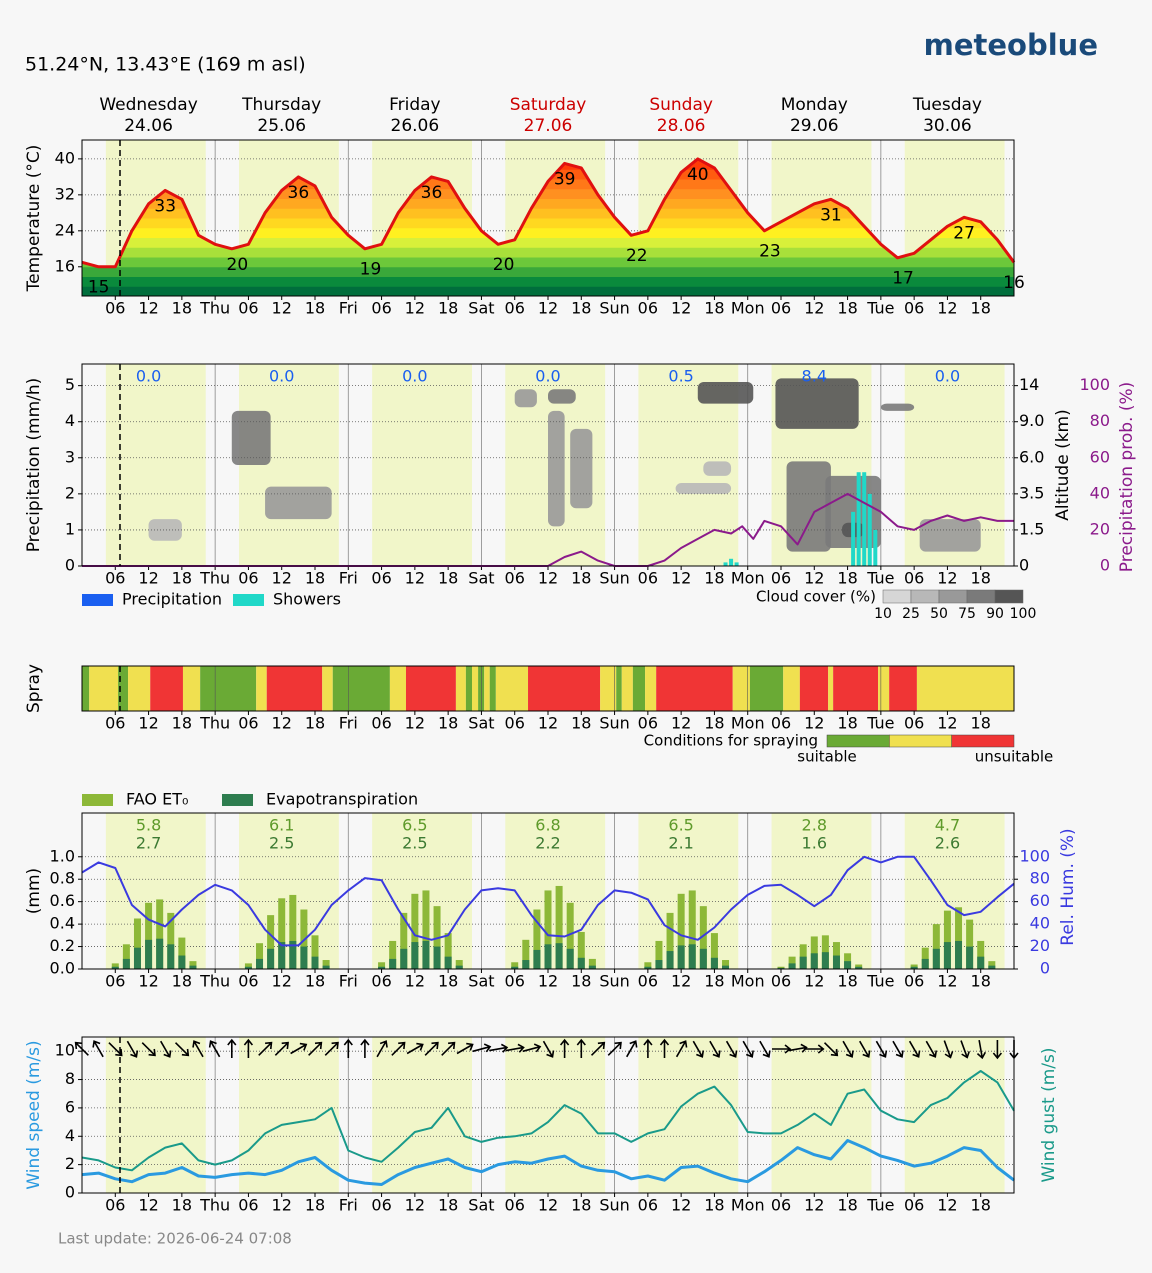 The image size is (1152, 1273). What do you see at coordinates (964, 233) in the screenshot?
I see `temp-extreme: 27` at bounding box center [964, 233].